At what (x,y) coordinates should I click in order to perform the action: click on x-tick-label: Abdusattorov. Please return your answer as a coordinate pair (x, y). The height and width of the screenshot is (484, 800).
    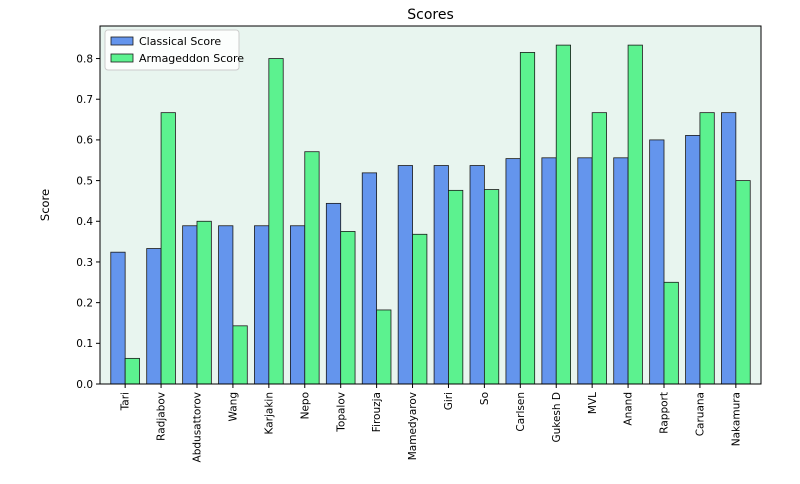
    Looking at the image, I should click on (198, 427).